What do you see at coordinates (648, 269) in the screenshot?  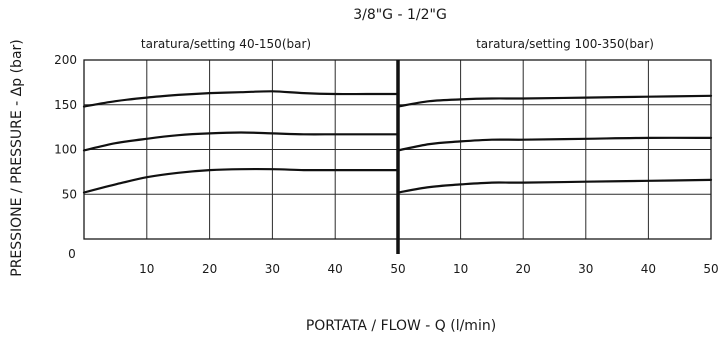 I see `panel-1-x-tick-40: 40` at bounding box center [648, 269].